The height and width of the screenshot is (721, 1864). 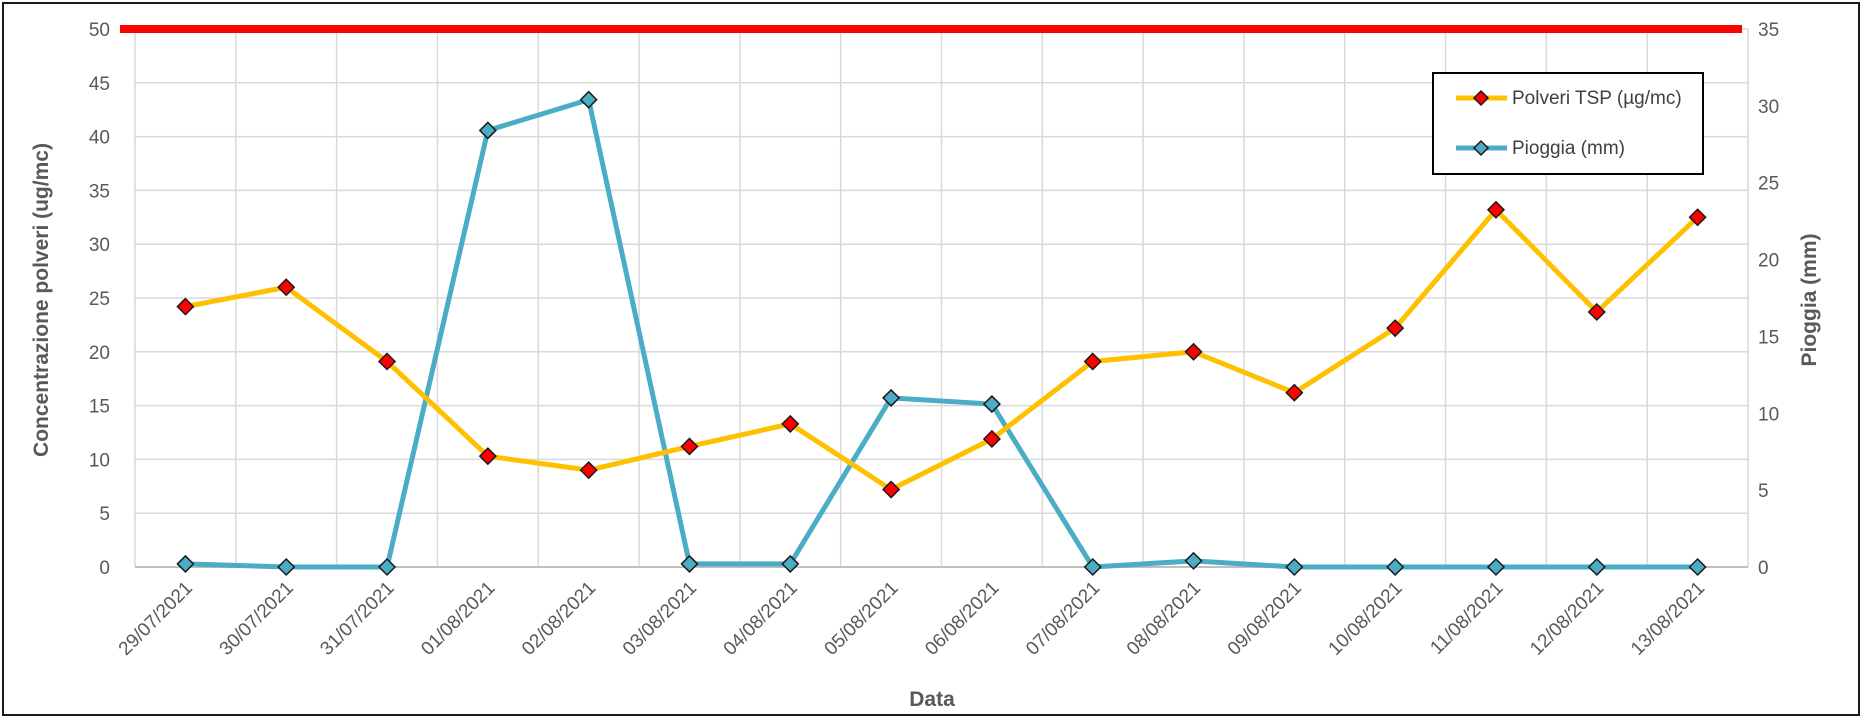 What do you see at coordinates (1768, 107) in the screenshot?
I see `y-right-tick-label: 30` at bounding box center [1768, 107].